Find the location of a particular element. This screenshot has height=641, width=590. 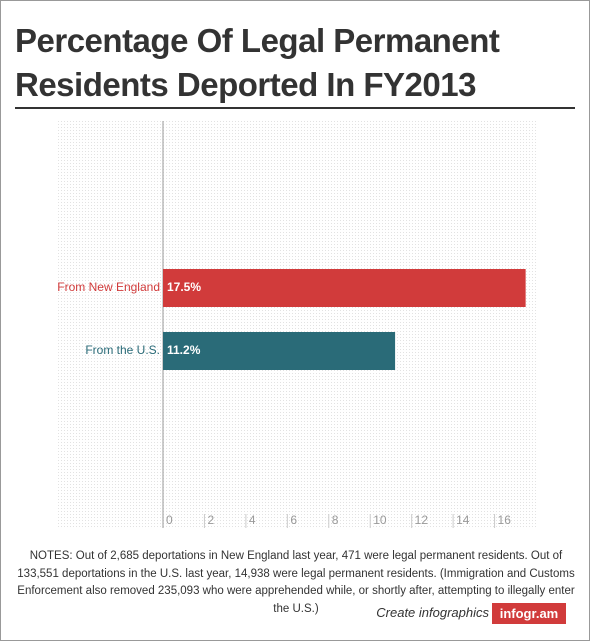

footer-text: Create infographics is located at coordinates (432, 612).